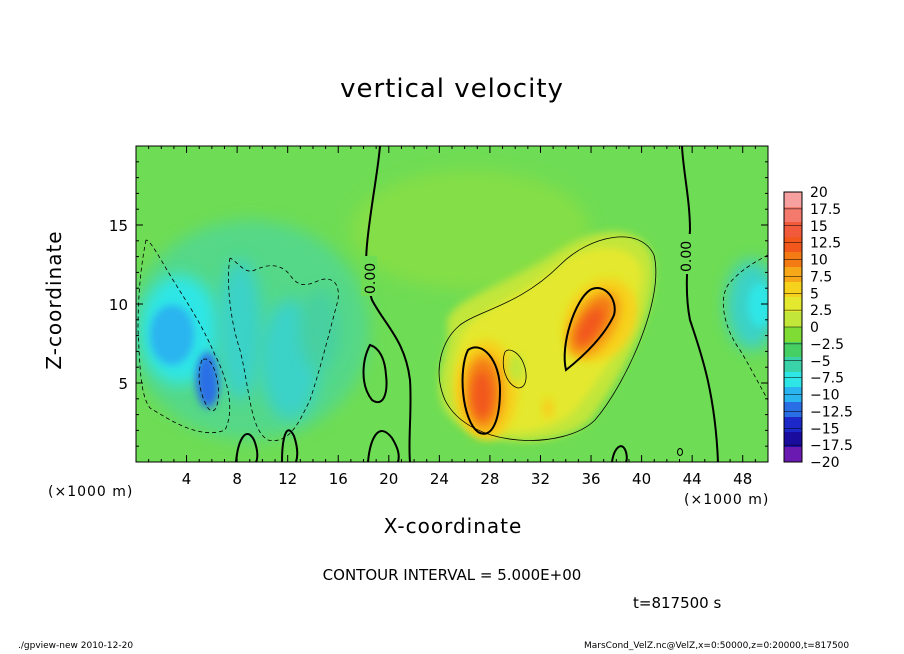  I want to click on positive-contours, so click(547, 338).